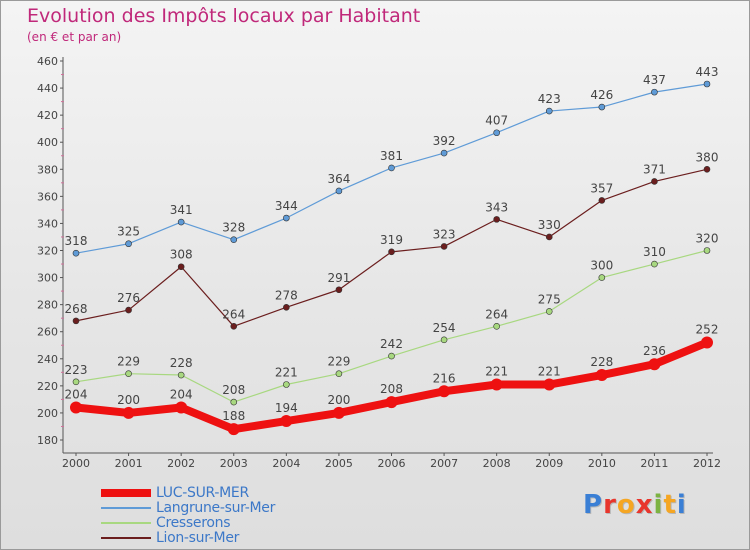 The width and height of the screenshot is (750, 550). I want to click on y-tick-label: 380, so click(47, 169).